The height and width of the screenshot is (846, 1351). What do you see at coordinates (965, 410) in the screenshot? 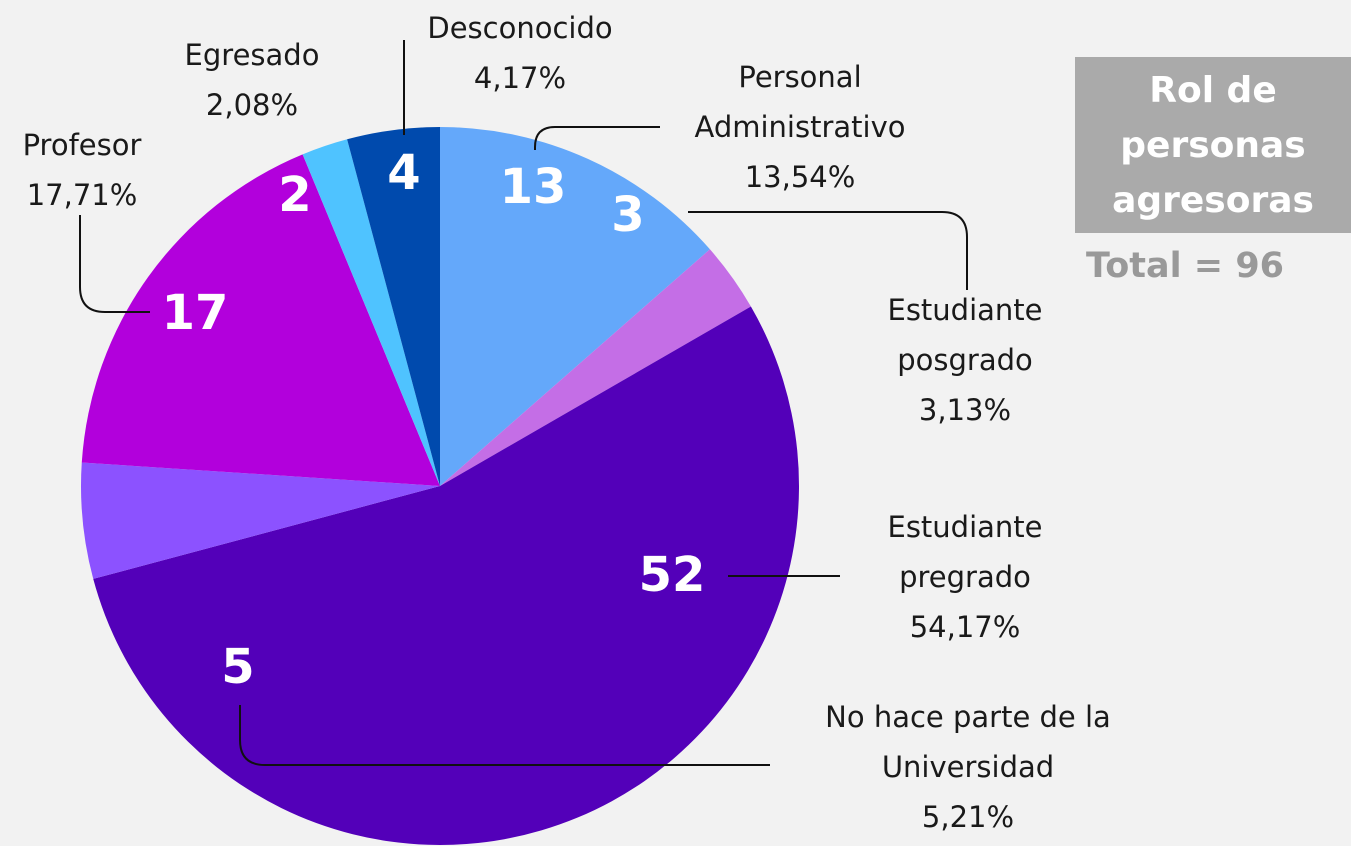
I see `percent-label: 3,13%` at bounding box center [965, 410].